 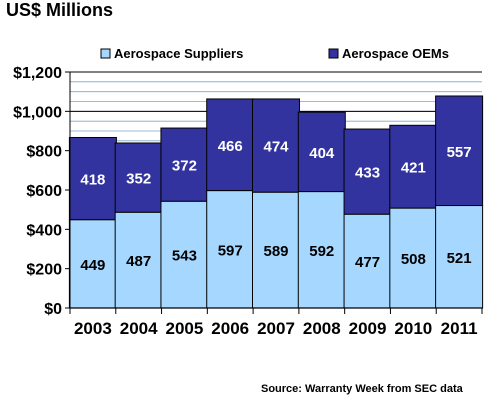 I want to click on data-label: 352, so click(x=138, y=179).